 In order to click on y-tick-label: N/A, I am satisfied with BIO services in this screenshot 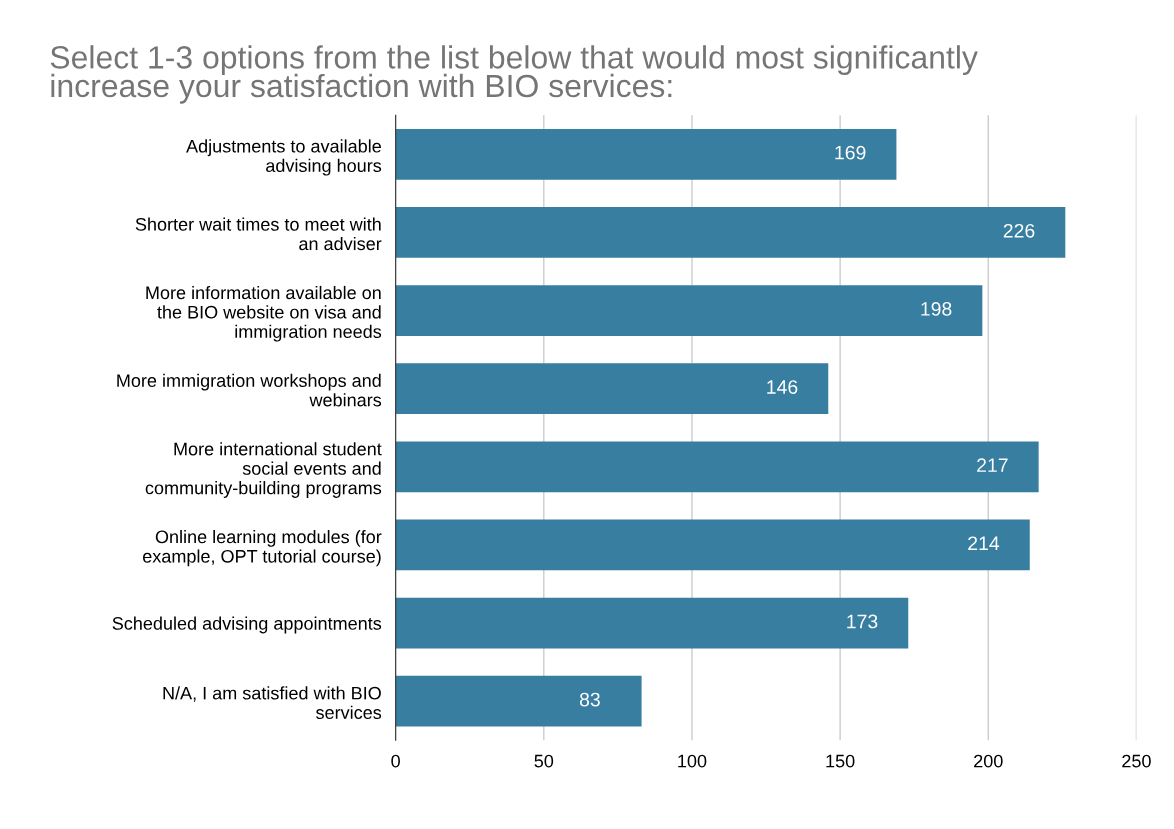, I will do `click(272, 702)`.